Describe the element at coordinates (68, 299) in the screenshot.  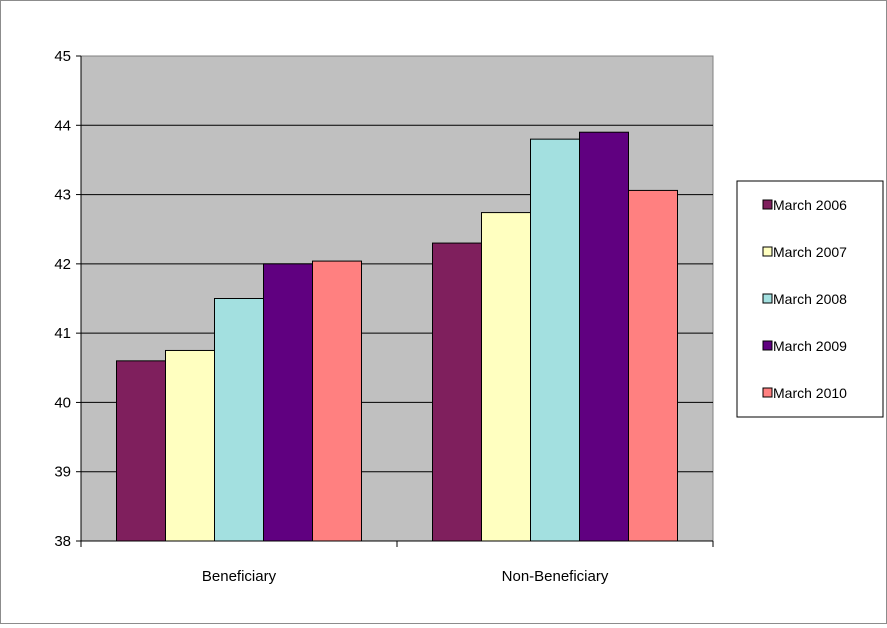
I see `y-axis: 38 39 40 41 42 43 44 45` at that location.